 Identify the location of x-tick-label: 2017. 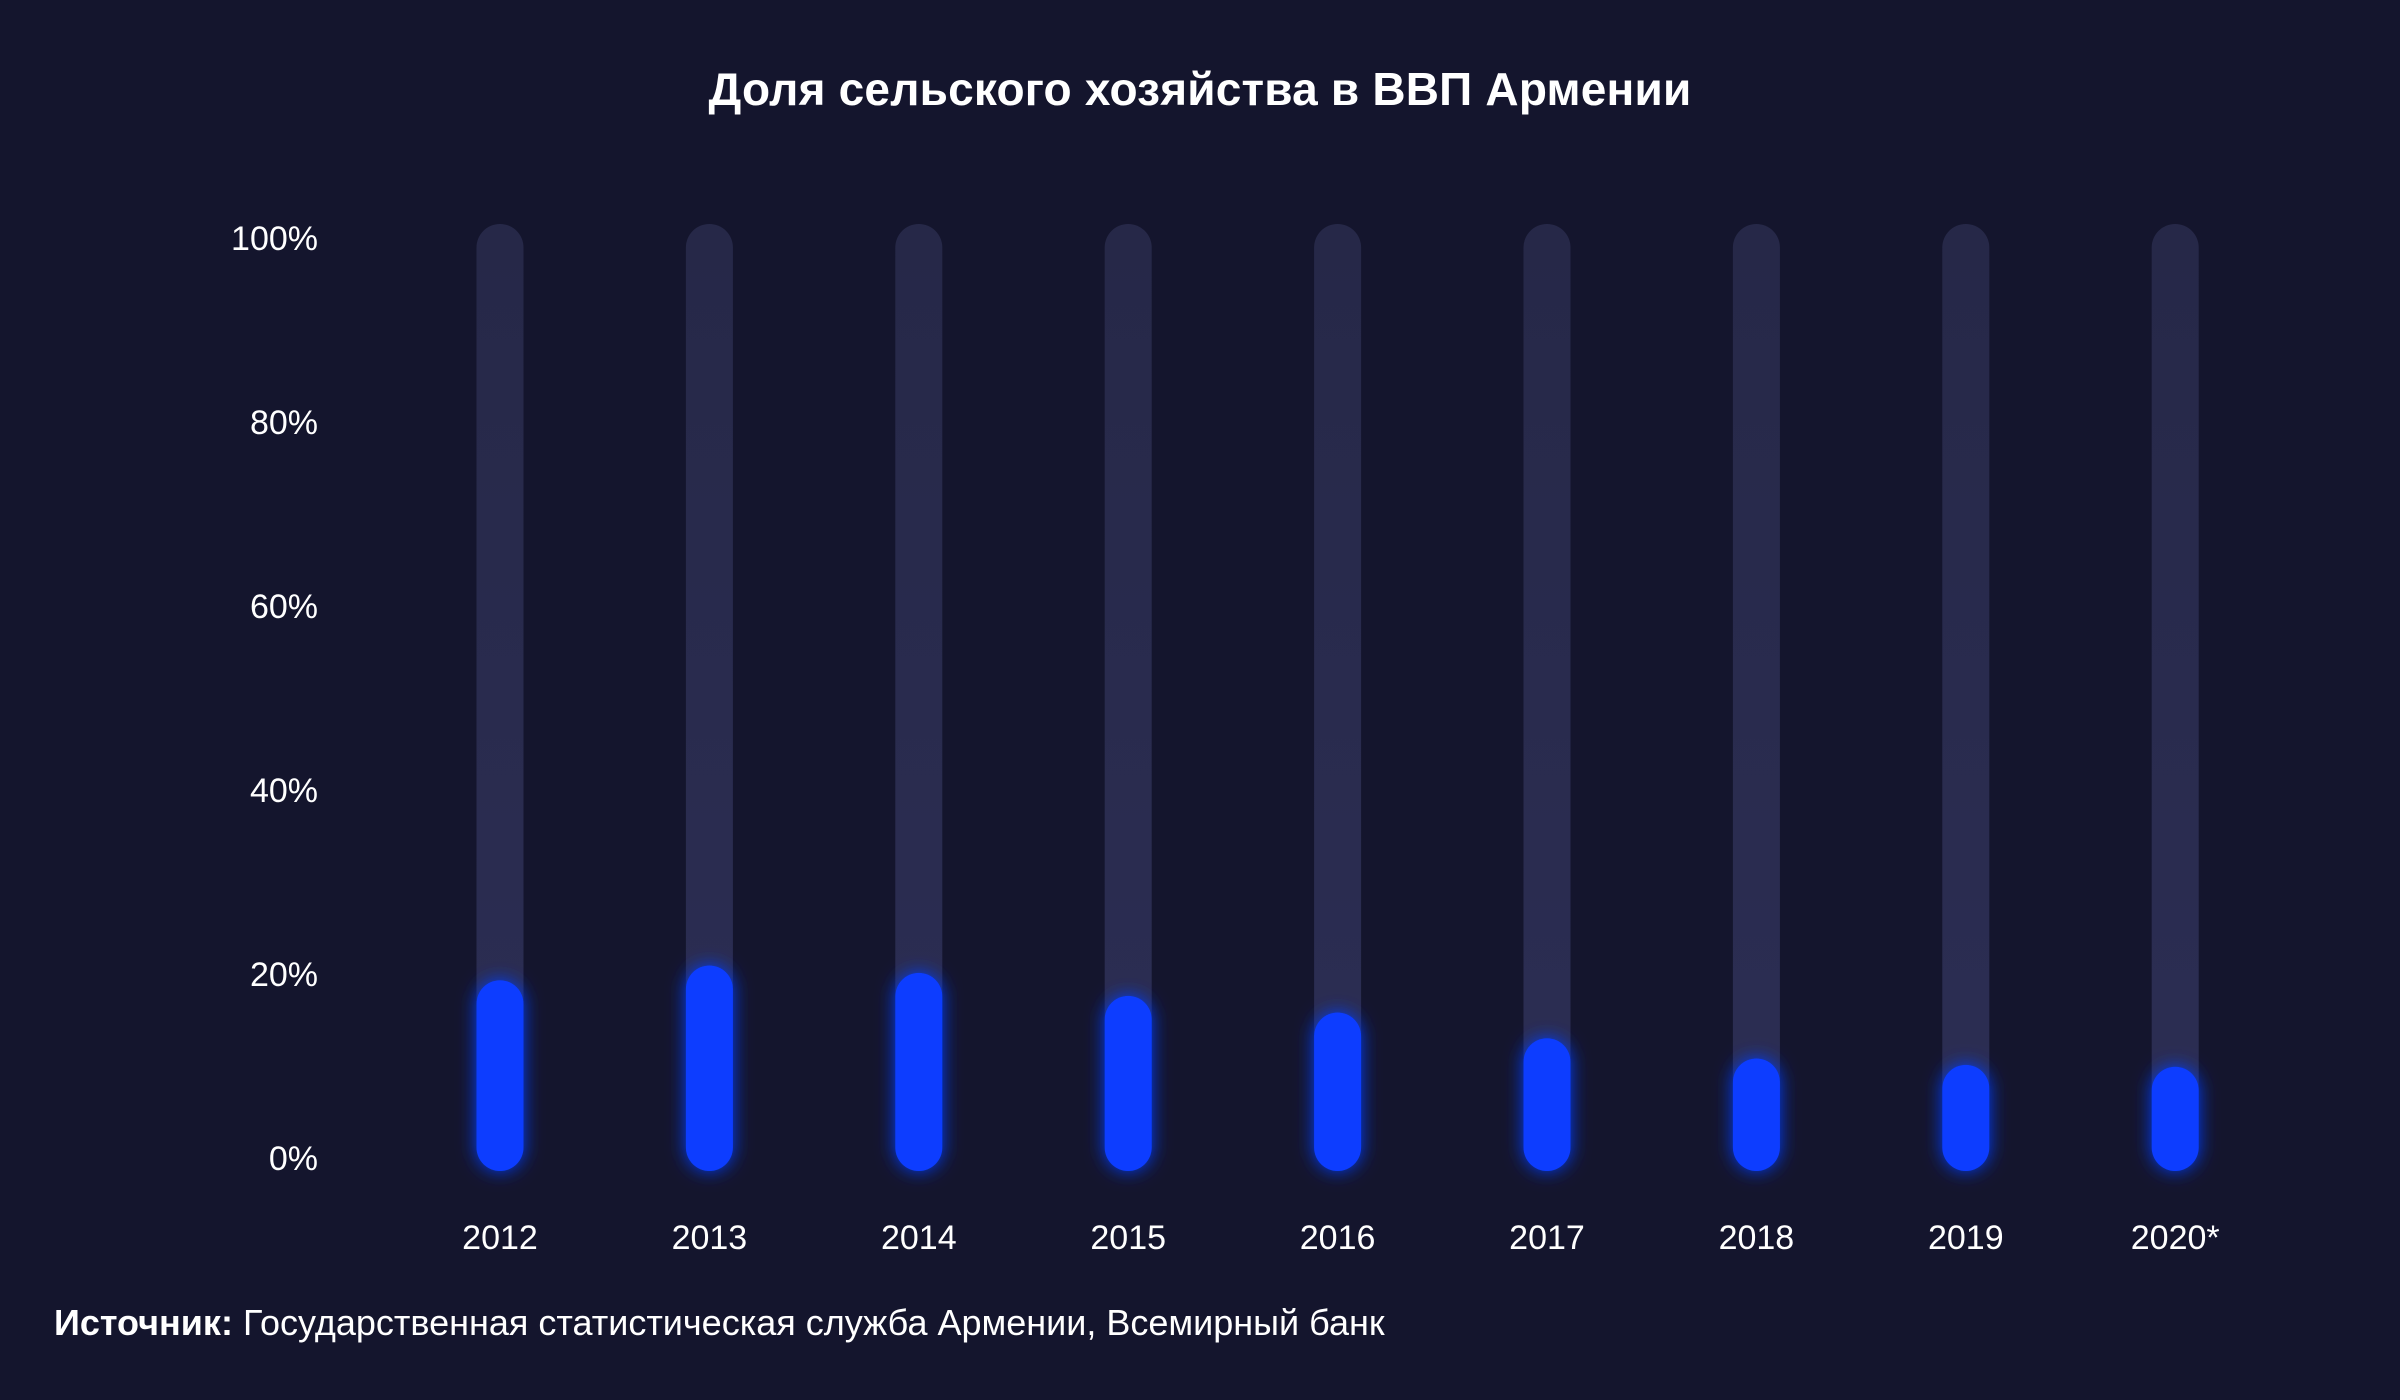
(1547, 1238).